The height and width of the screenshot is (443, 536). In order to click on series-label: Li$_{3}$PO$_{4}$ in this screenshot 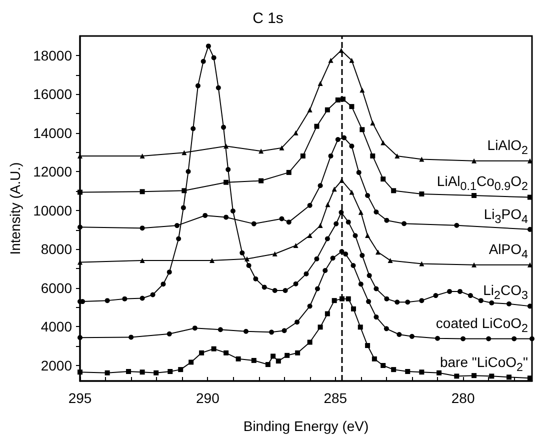, I will do `click(506, 217)`.